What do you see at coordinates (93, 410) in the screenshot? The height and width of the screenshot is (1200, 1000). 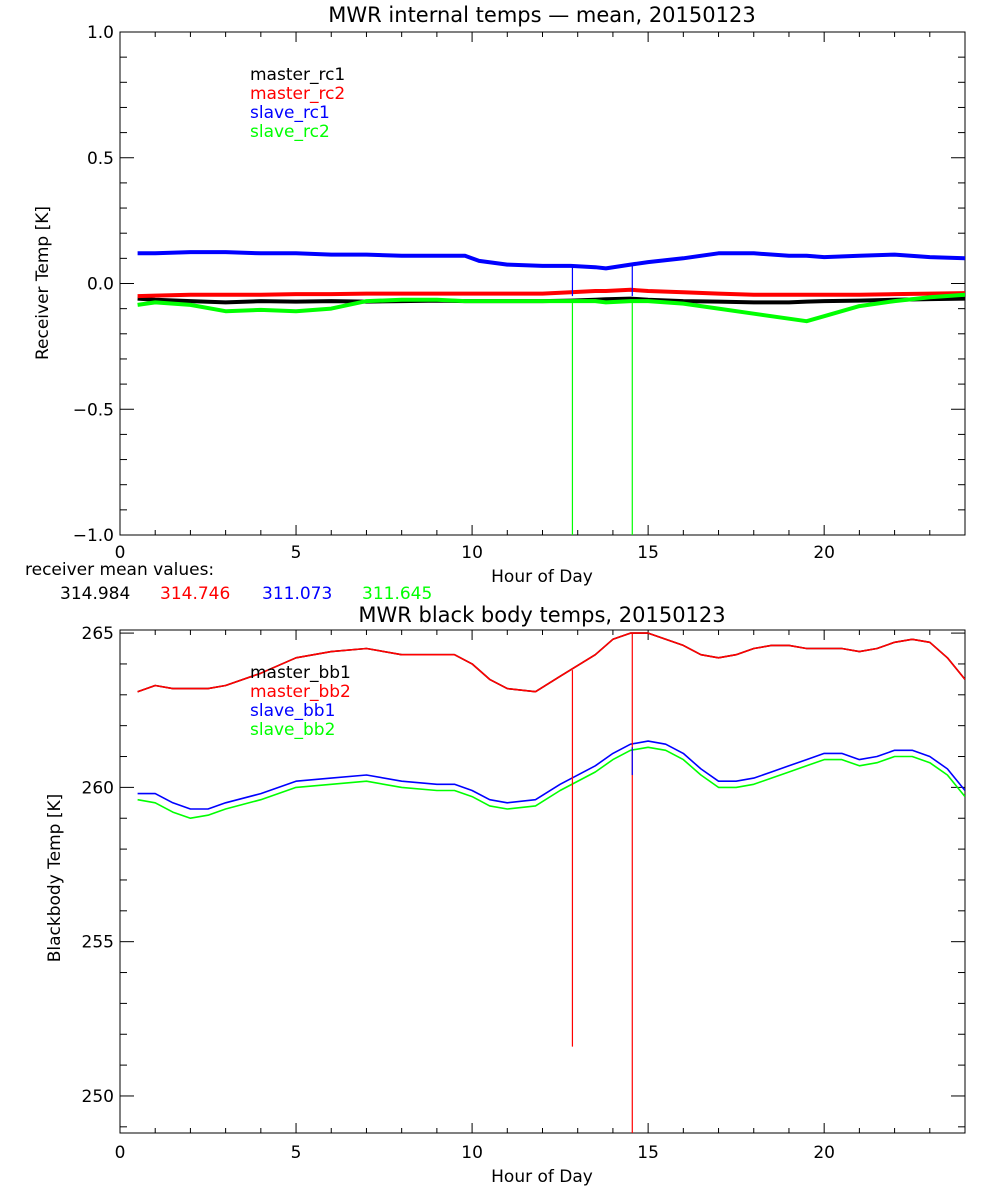 I see `y-tick-label: −0.5` at bounding box center [93, 410].